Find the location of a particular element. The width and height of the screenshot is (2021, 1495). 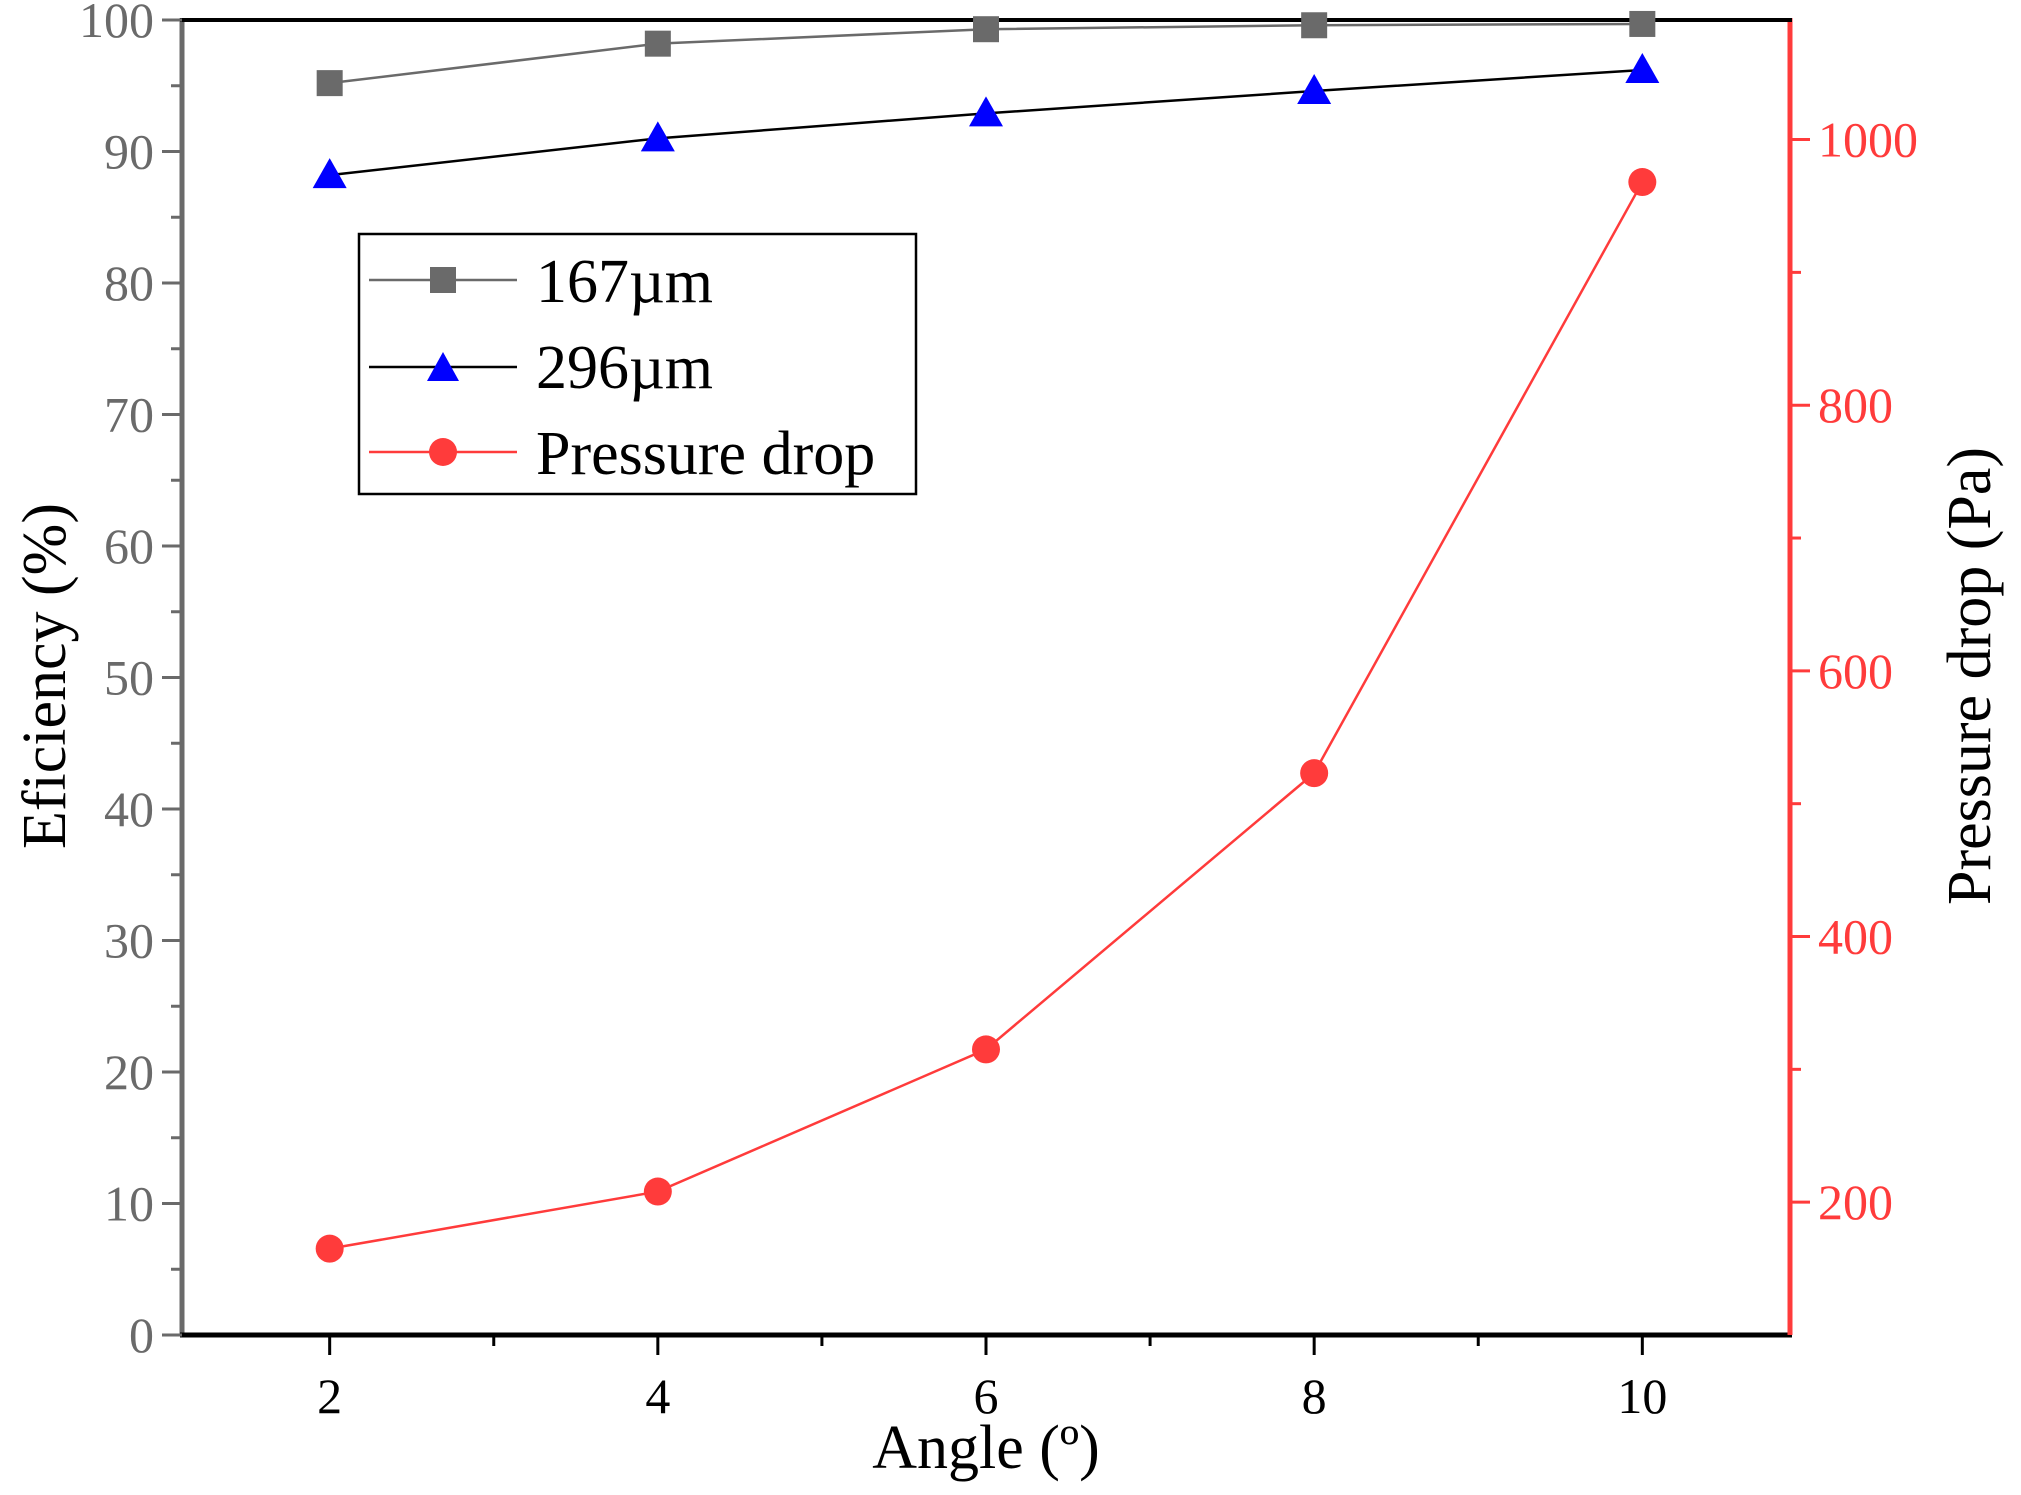

legend-item-167um: 167µm is located at coordinates (541, 282).